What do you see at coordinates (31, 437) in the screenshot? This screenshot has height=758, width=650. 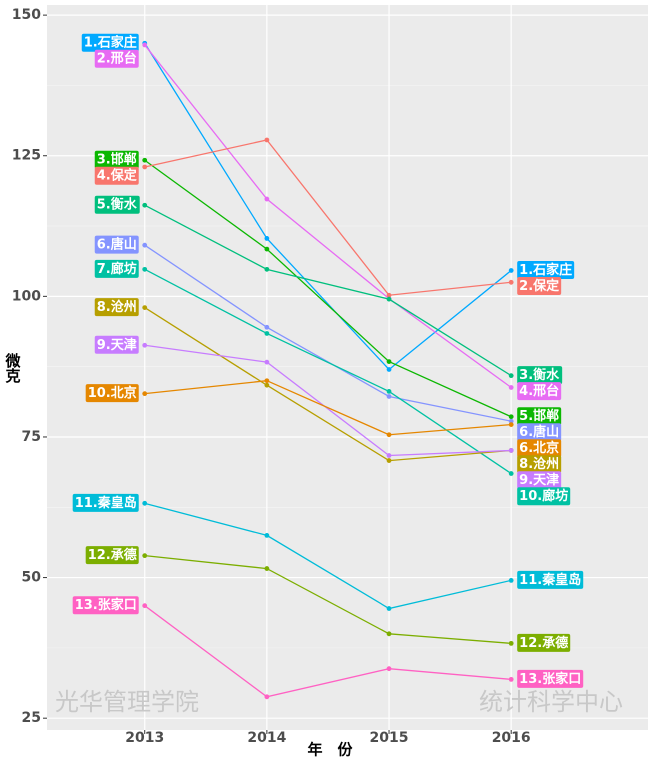 I see `y-tick-label: 75` at bounding box center [31, 437].